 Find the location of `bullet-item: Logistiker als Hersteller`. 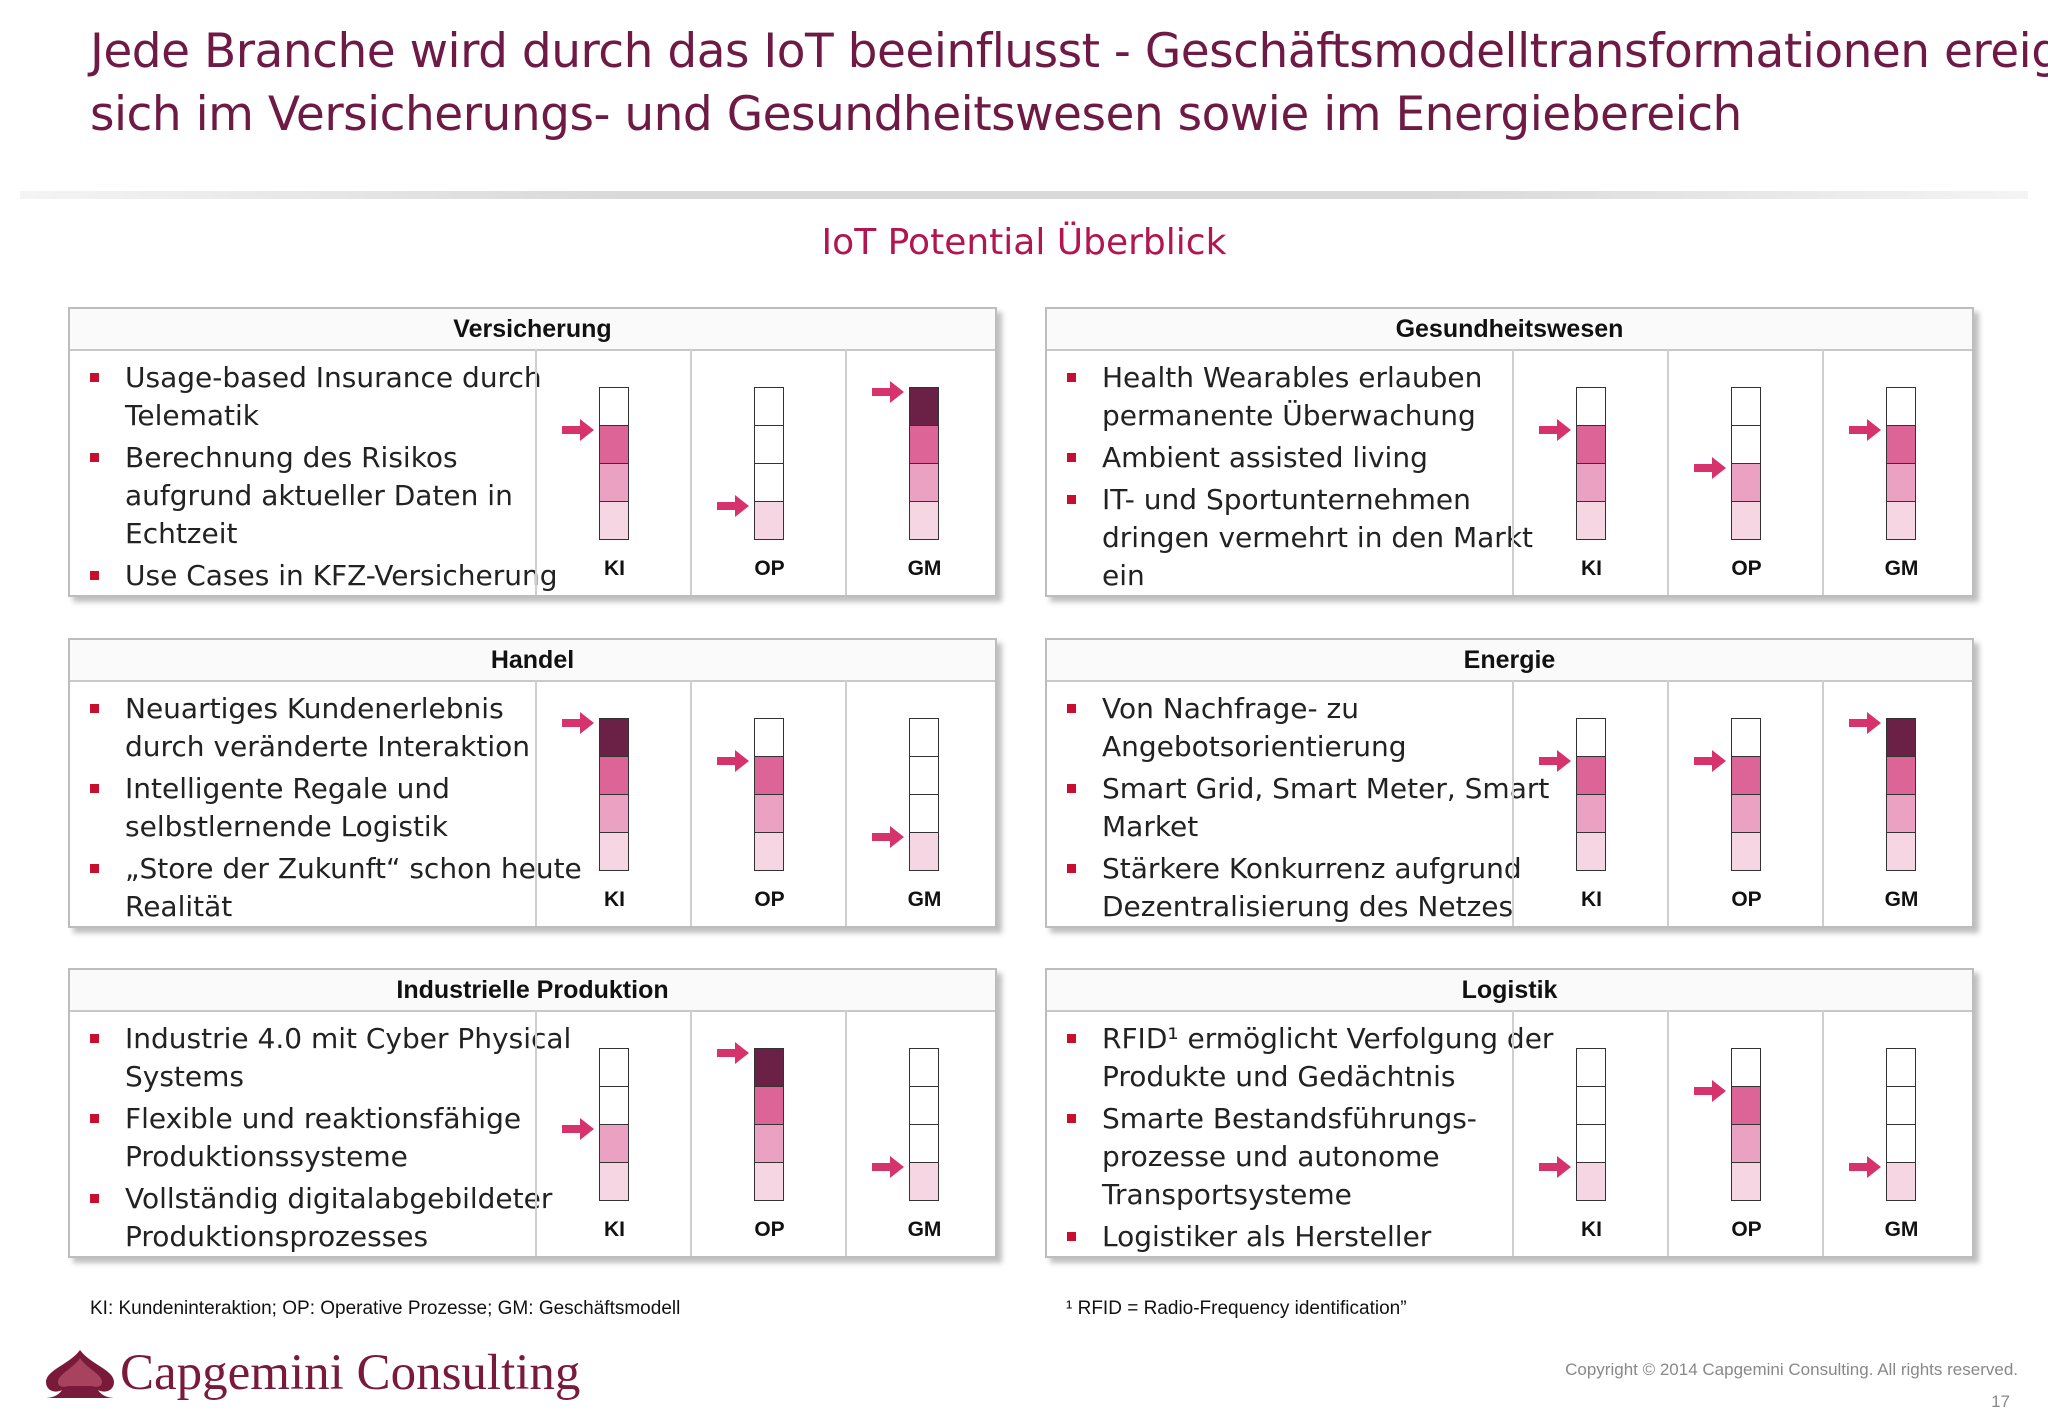

bullet-item: Logistiker als Hersteller is located at coordinates (1315, 1237).